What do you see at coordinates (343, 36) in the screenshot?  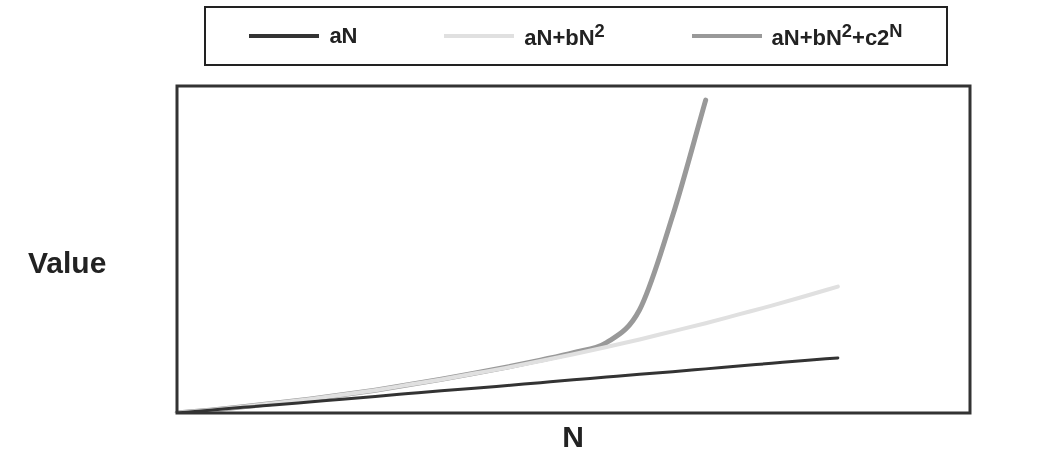 I see `legend-label: aN` at bounding box center [343, 36].